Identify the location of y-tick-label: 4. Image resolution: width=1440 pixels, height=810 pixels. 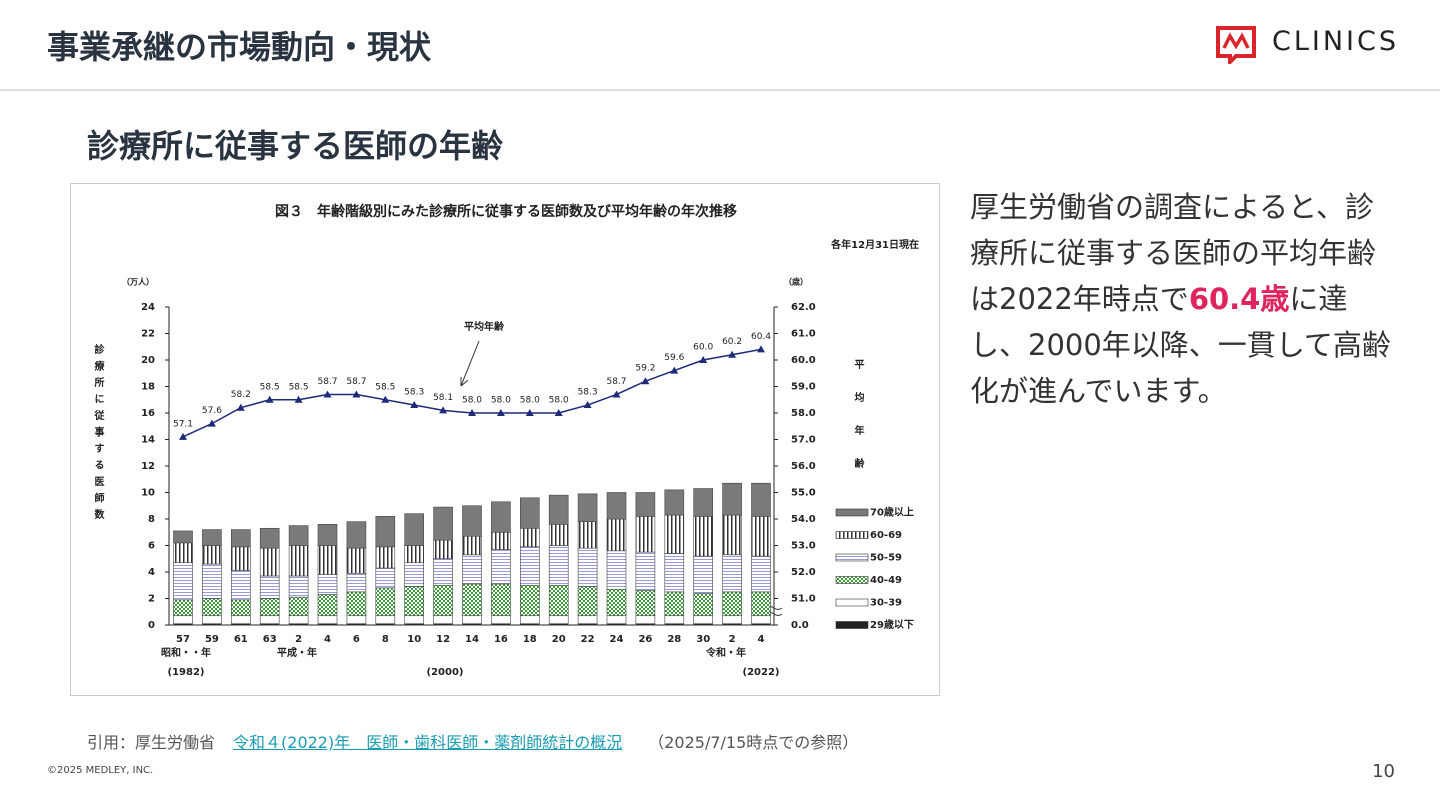
(151, 572).